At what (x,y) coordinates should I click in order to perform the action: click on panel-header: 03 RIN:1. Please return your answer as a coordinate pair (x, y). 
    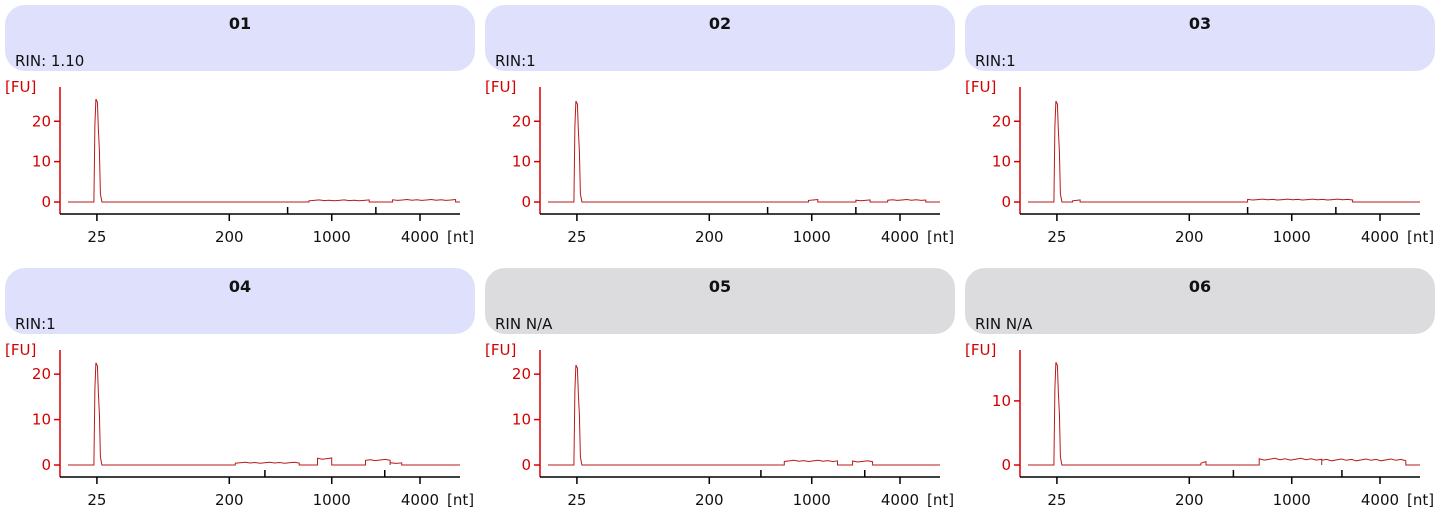
    Looking at the image, I should click on (1200, 38).